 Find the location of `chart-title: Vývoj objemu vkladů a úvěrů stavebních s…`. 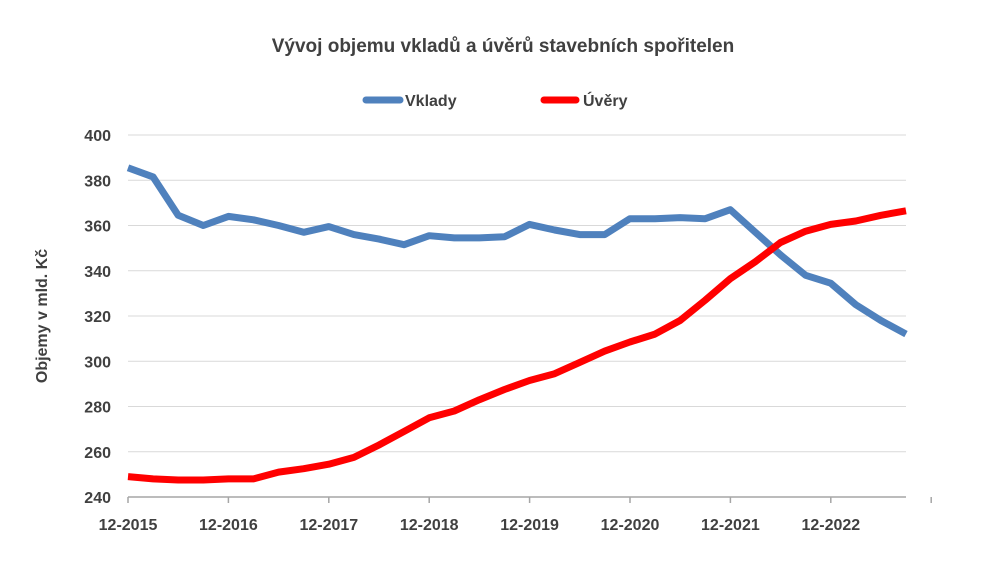

chart-title: Vývoj objemu vkladů a úvěrů stavebních s… is located at coordinates (503, 46).